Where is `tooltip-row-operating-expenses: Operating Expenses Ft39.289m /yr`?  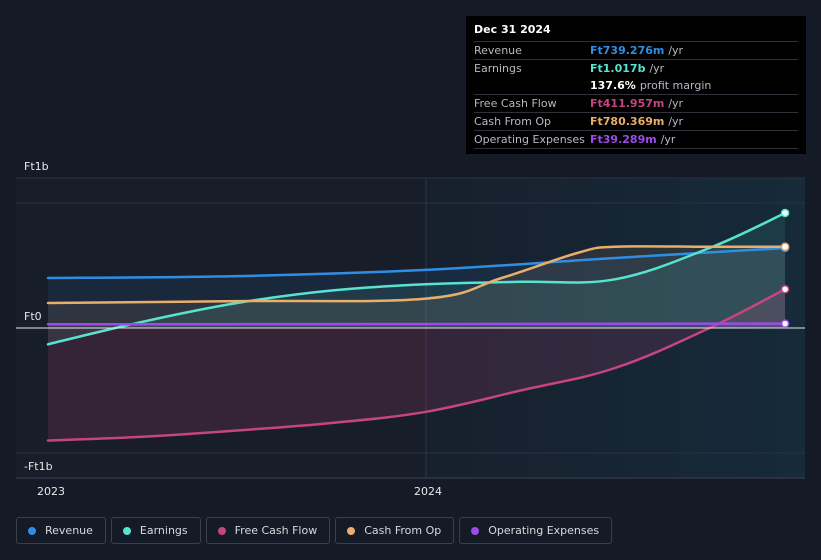
tooltip-row-operating-expenses: Operating Expenses Ft39.289m /yr is located at coordinates (636, 139).